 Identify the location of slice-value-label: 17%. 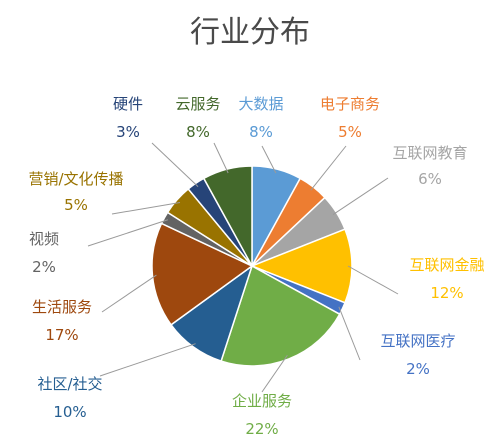
(61, 335).